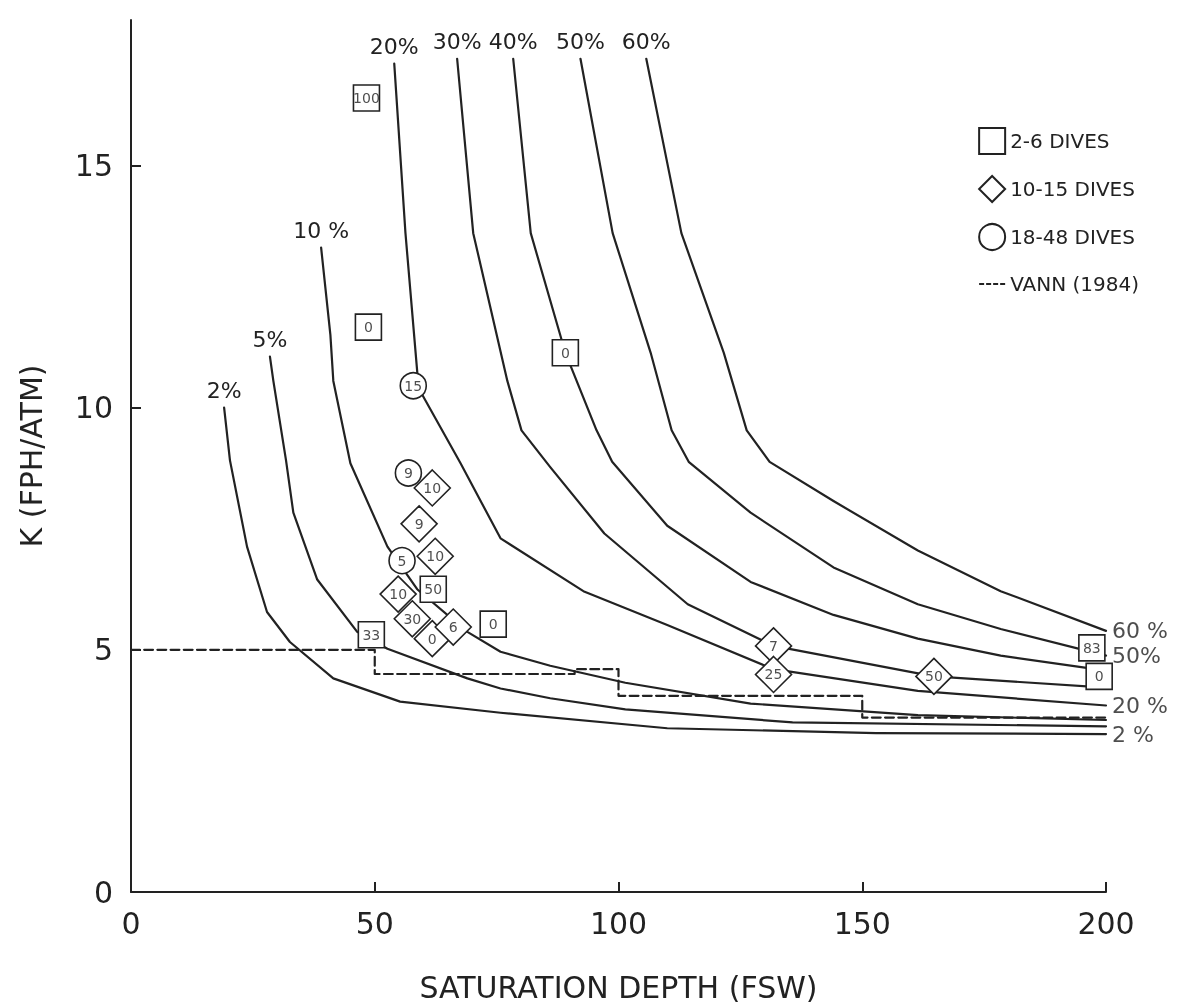 The image size is (1179, 1007). Describe the element at coordinates (371, 634) in the screenshot. I see `annotation: 33` at that location.